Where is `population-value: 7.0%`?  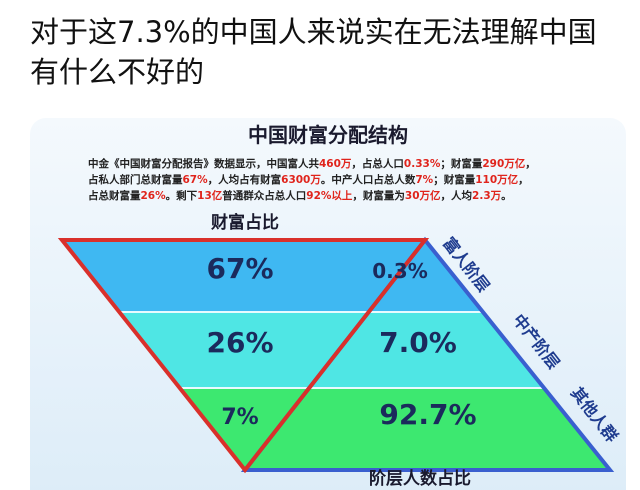 population-value: 7.0% is located at coordinates (418, 342).